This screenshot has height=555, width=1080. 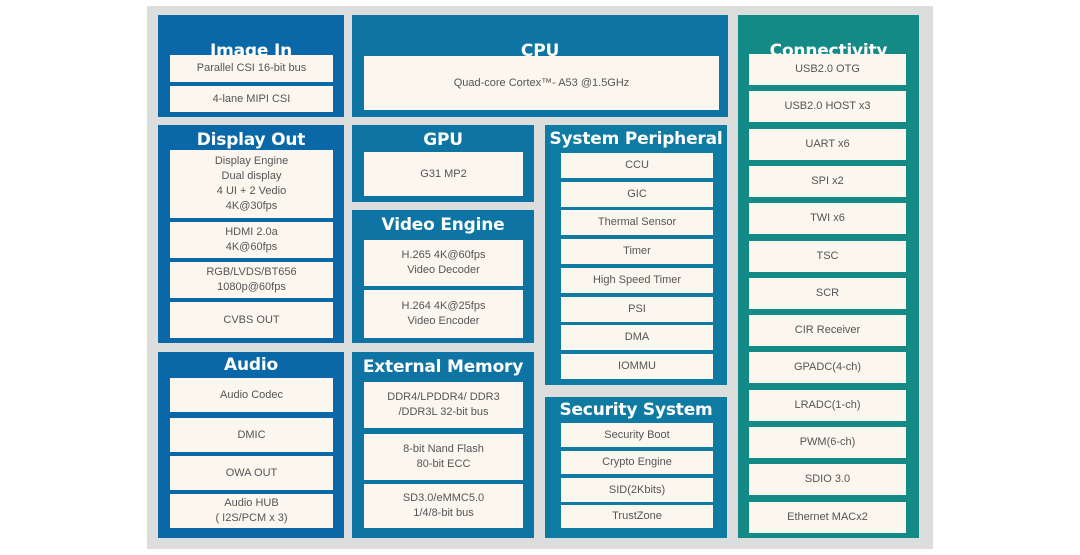 I want to click on block-item: USB2.0 HOST x3, so click(x=827, y=107).